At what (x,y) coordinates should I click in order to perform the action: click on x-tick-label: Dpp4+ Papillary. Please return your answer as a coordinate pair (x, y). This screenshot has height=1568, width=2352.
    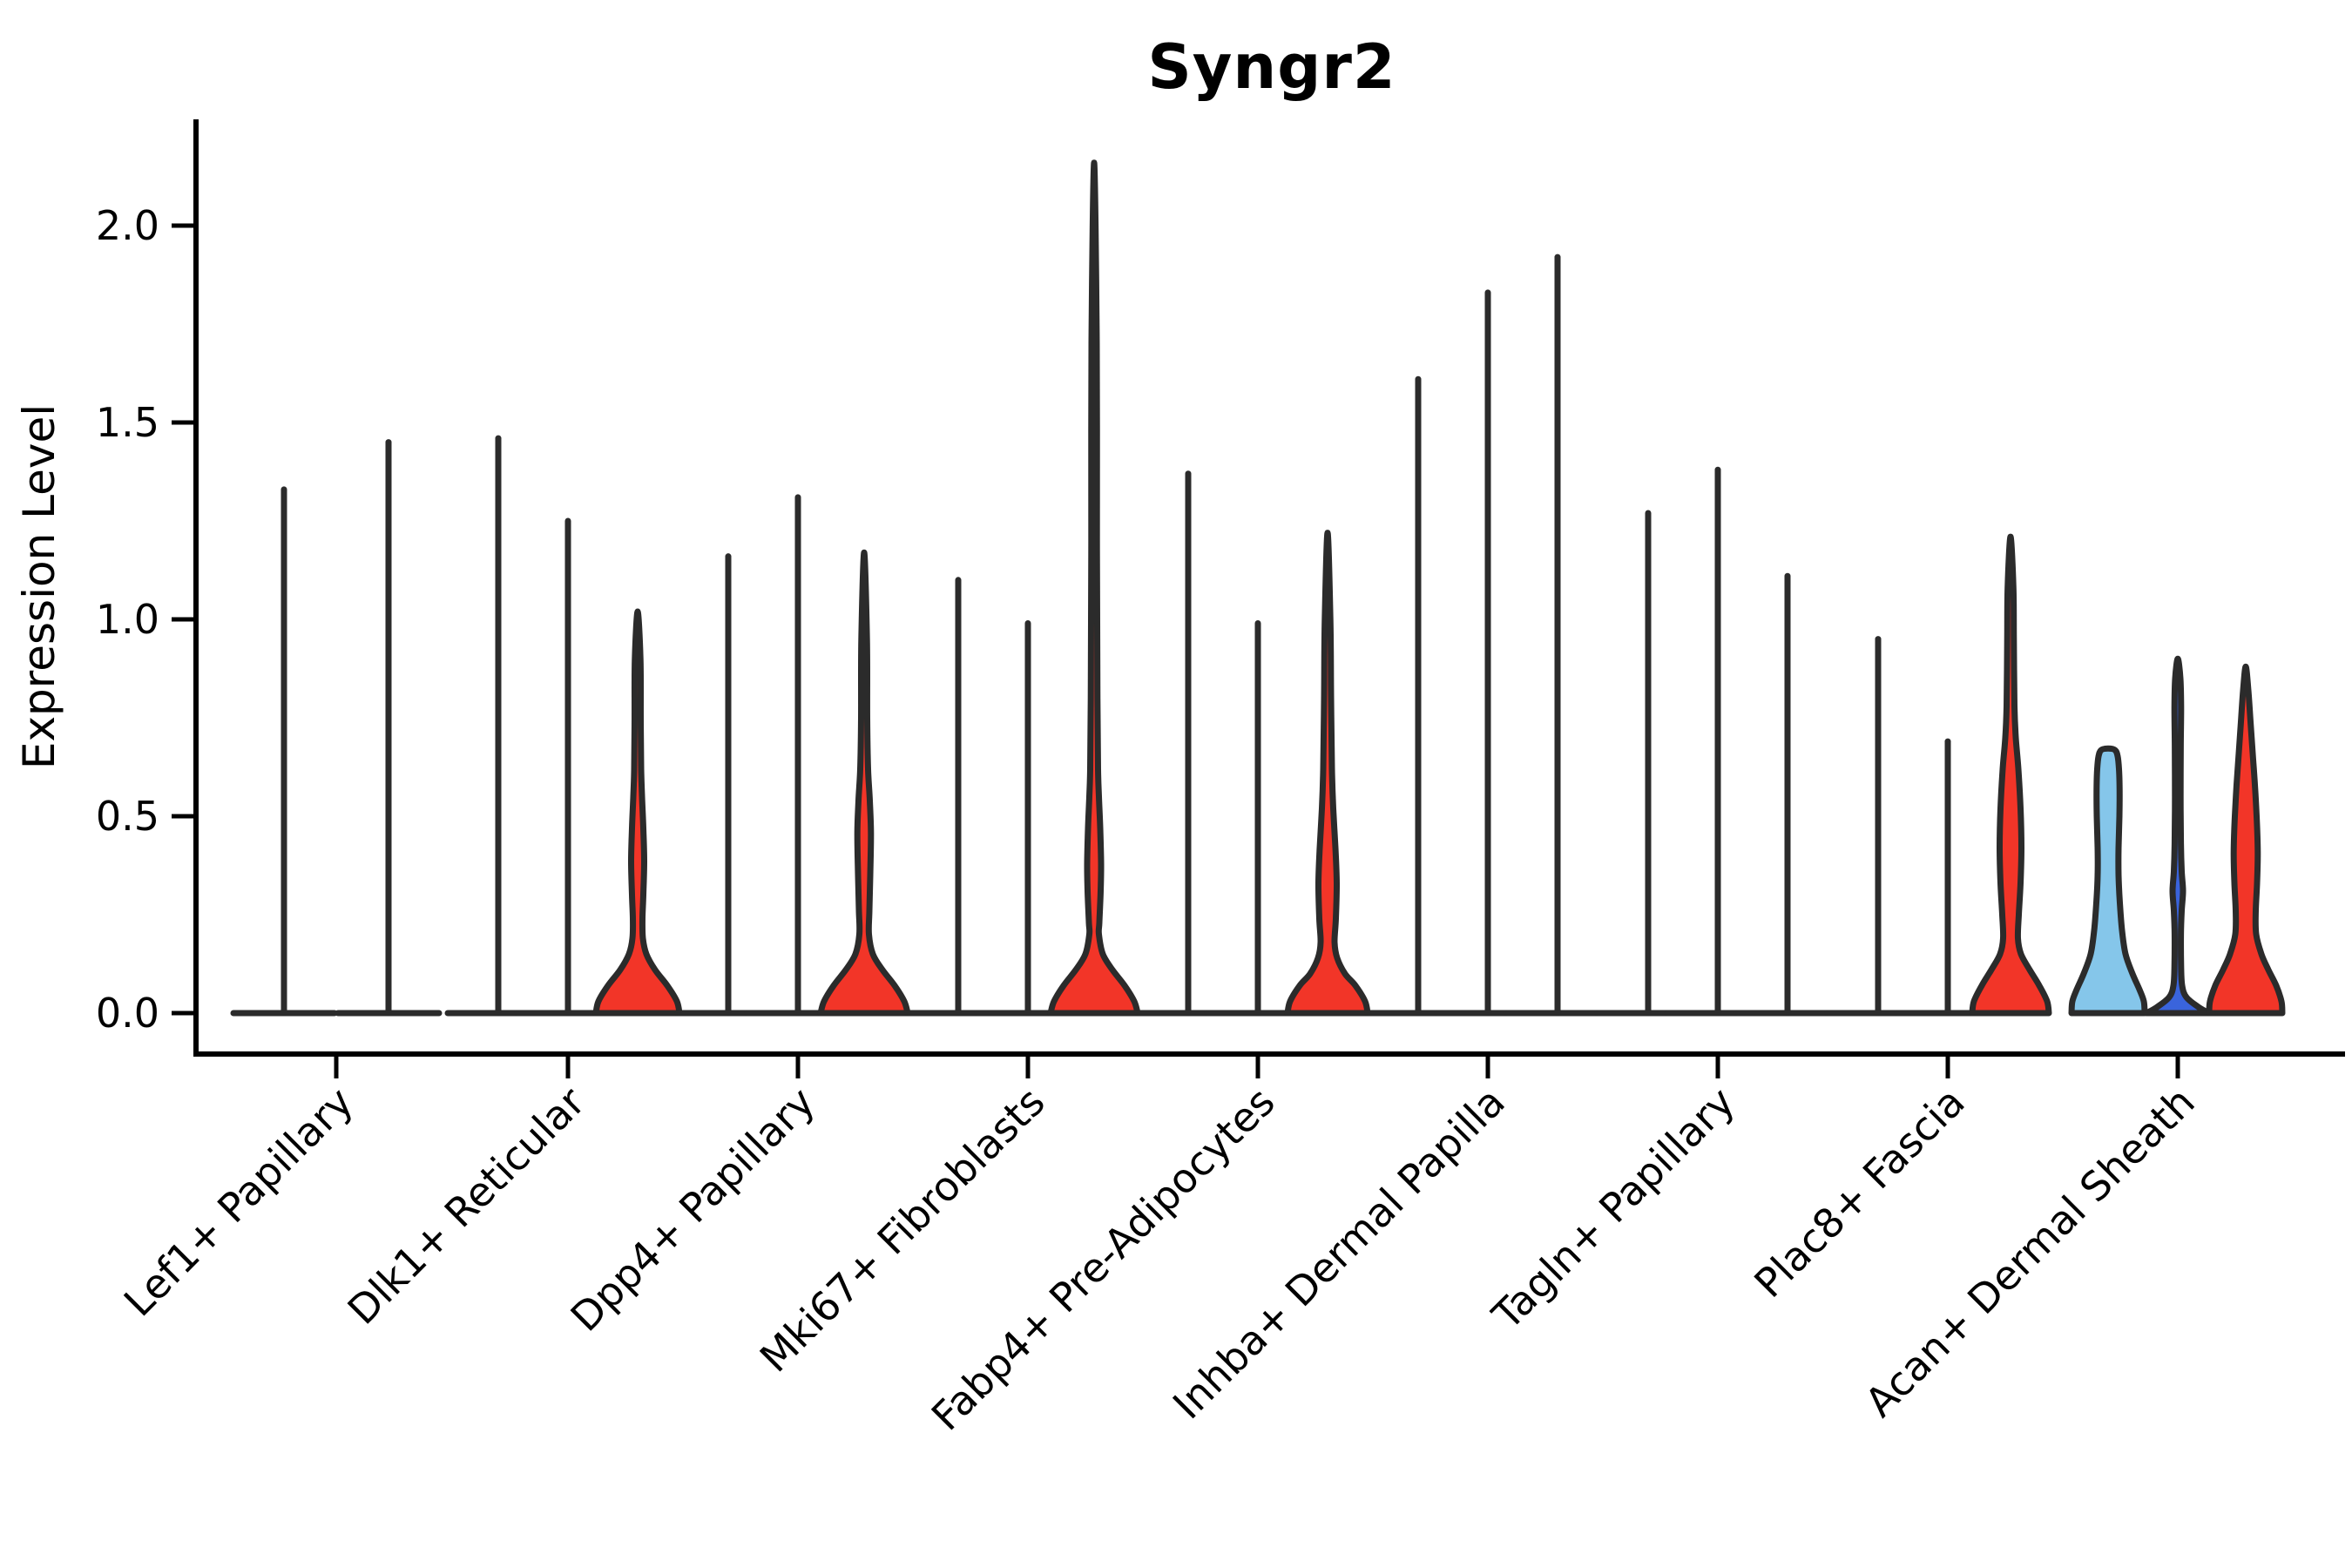
    Looking at the image, I should click on (693, 1209).